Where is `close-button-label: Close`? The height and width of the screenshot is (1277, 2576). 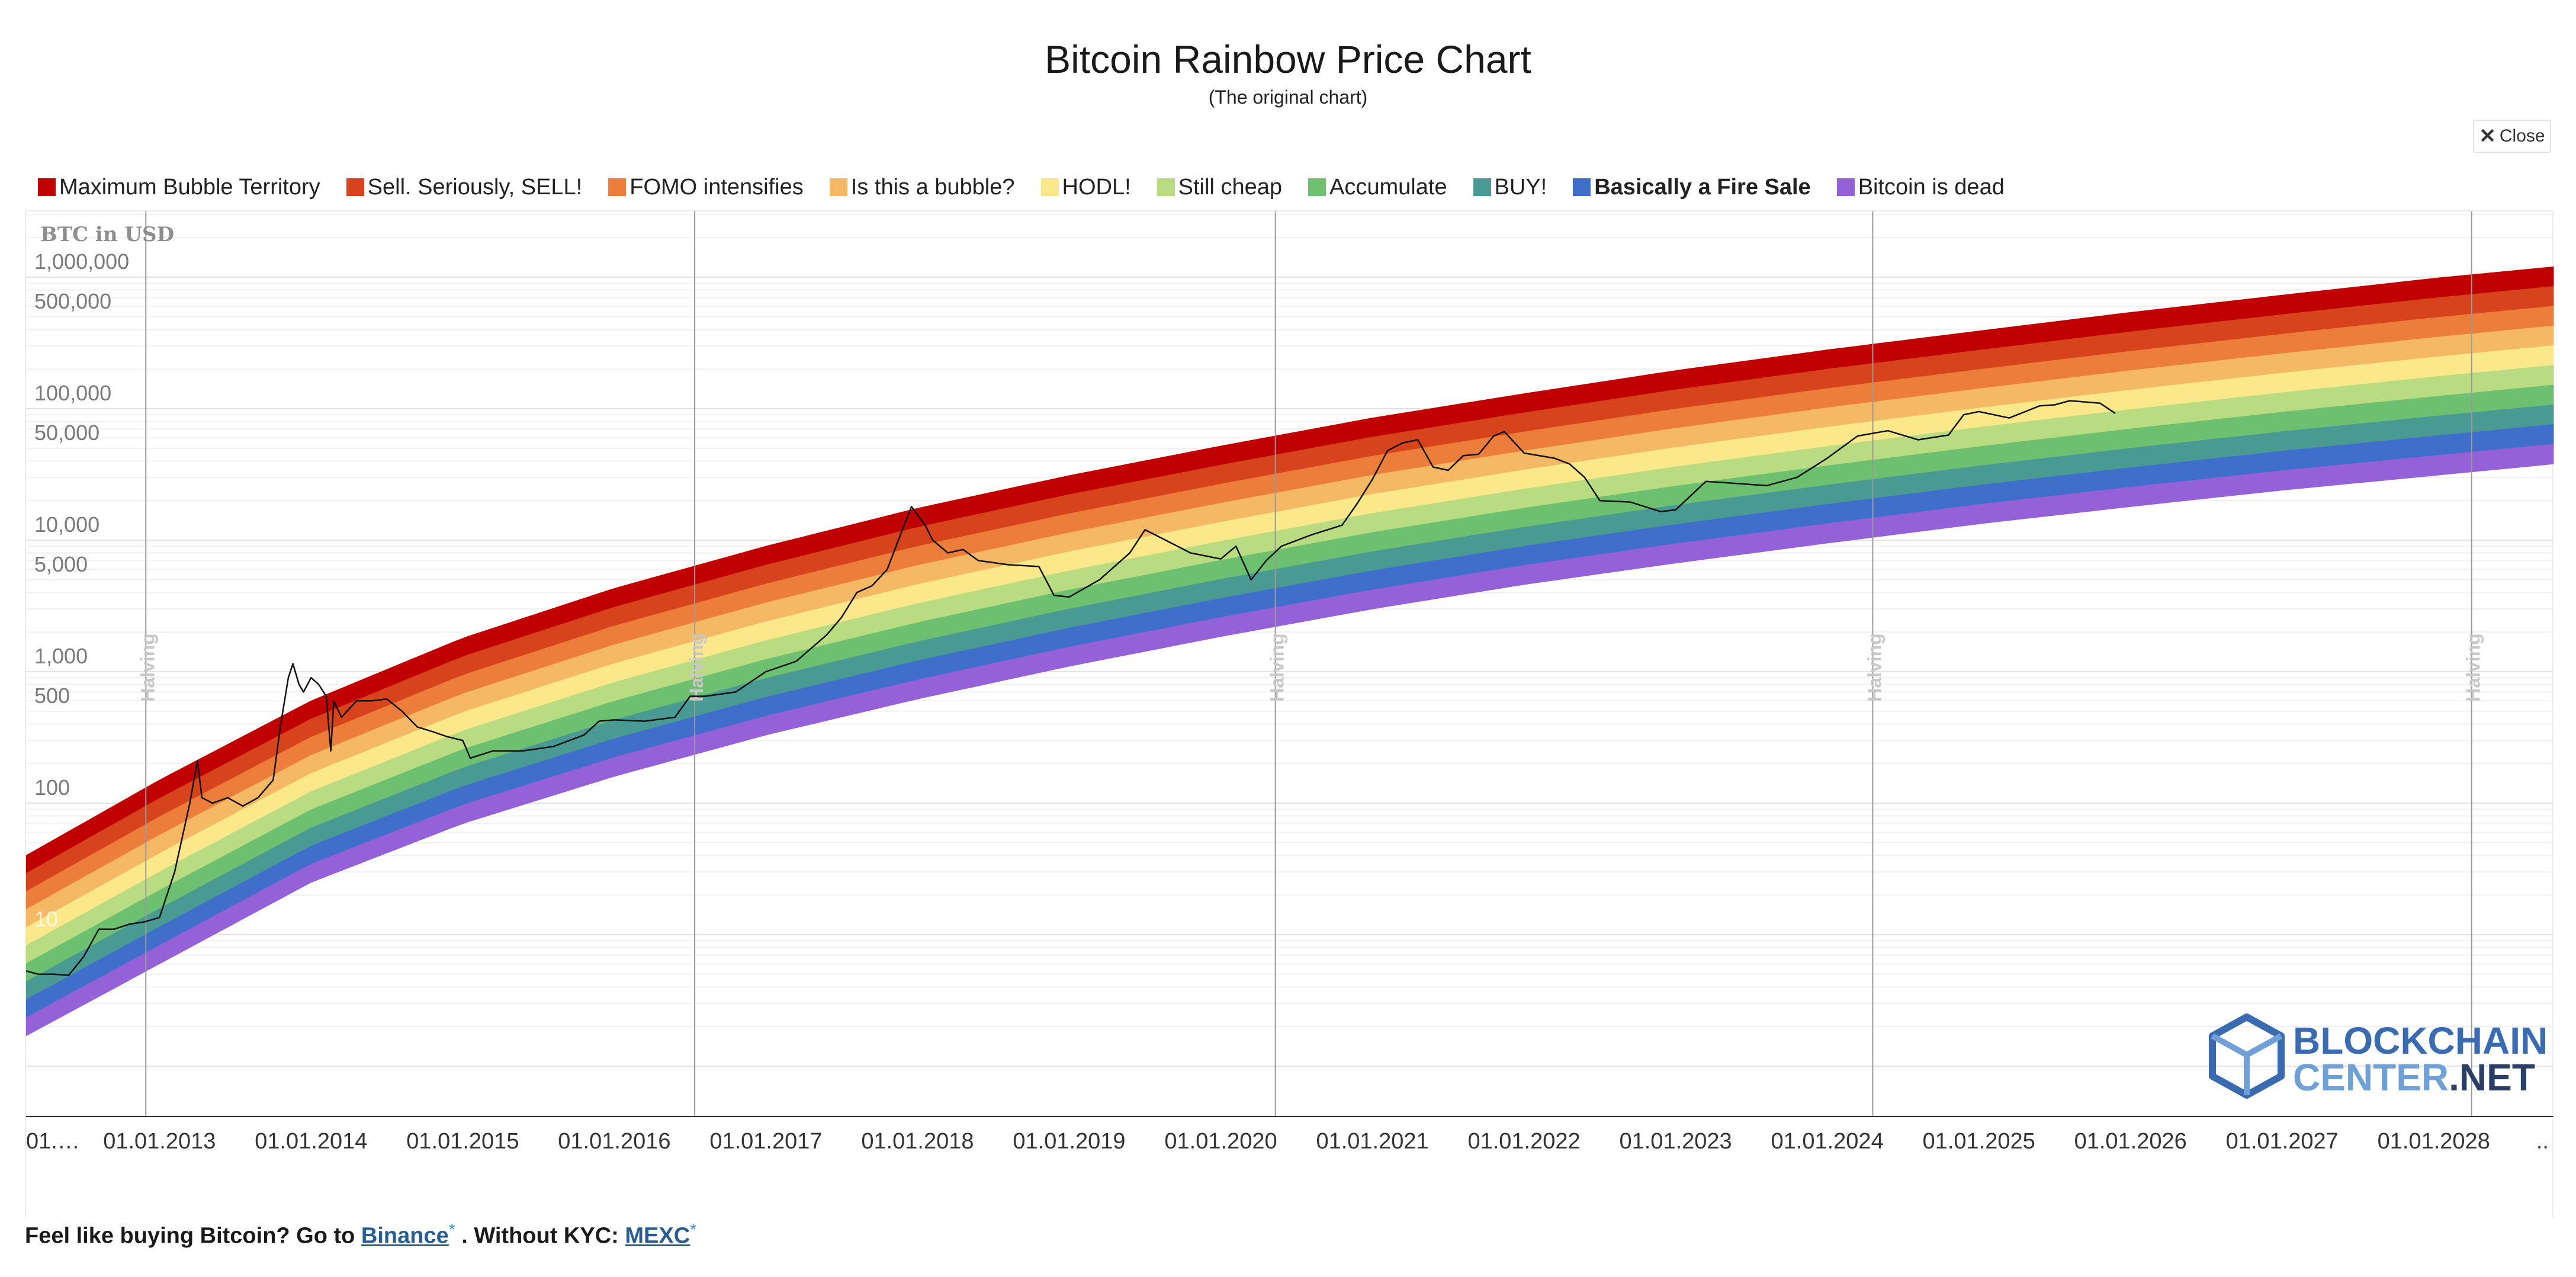 close-button-label: Close is located at coordinates (2522, 136).